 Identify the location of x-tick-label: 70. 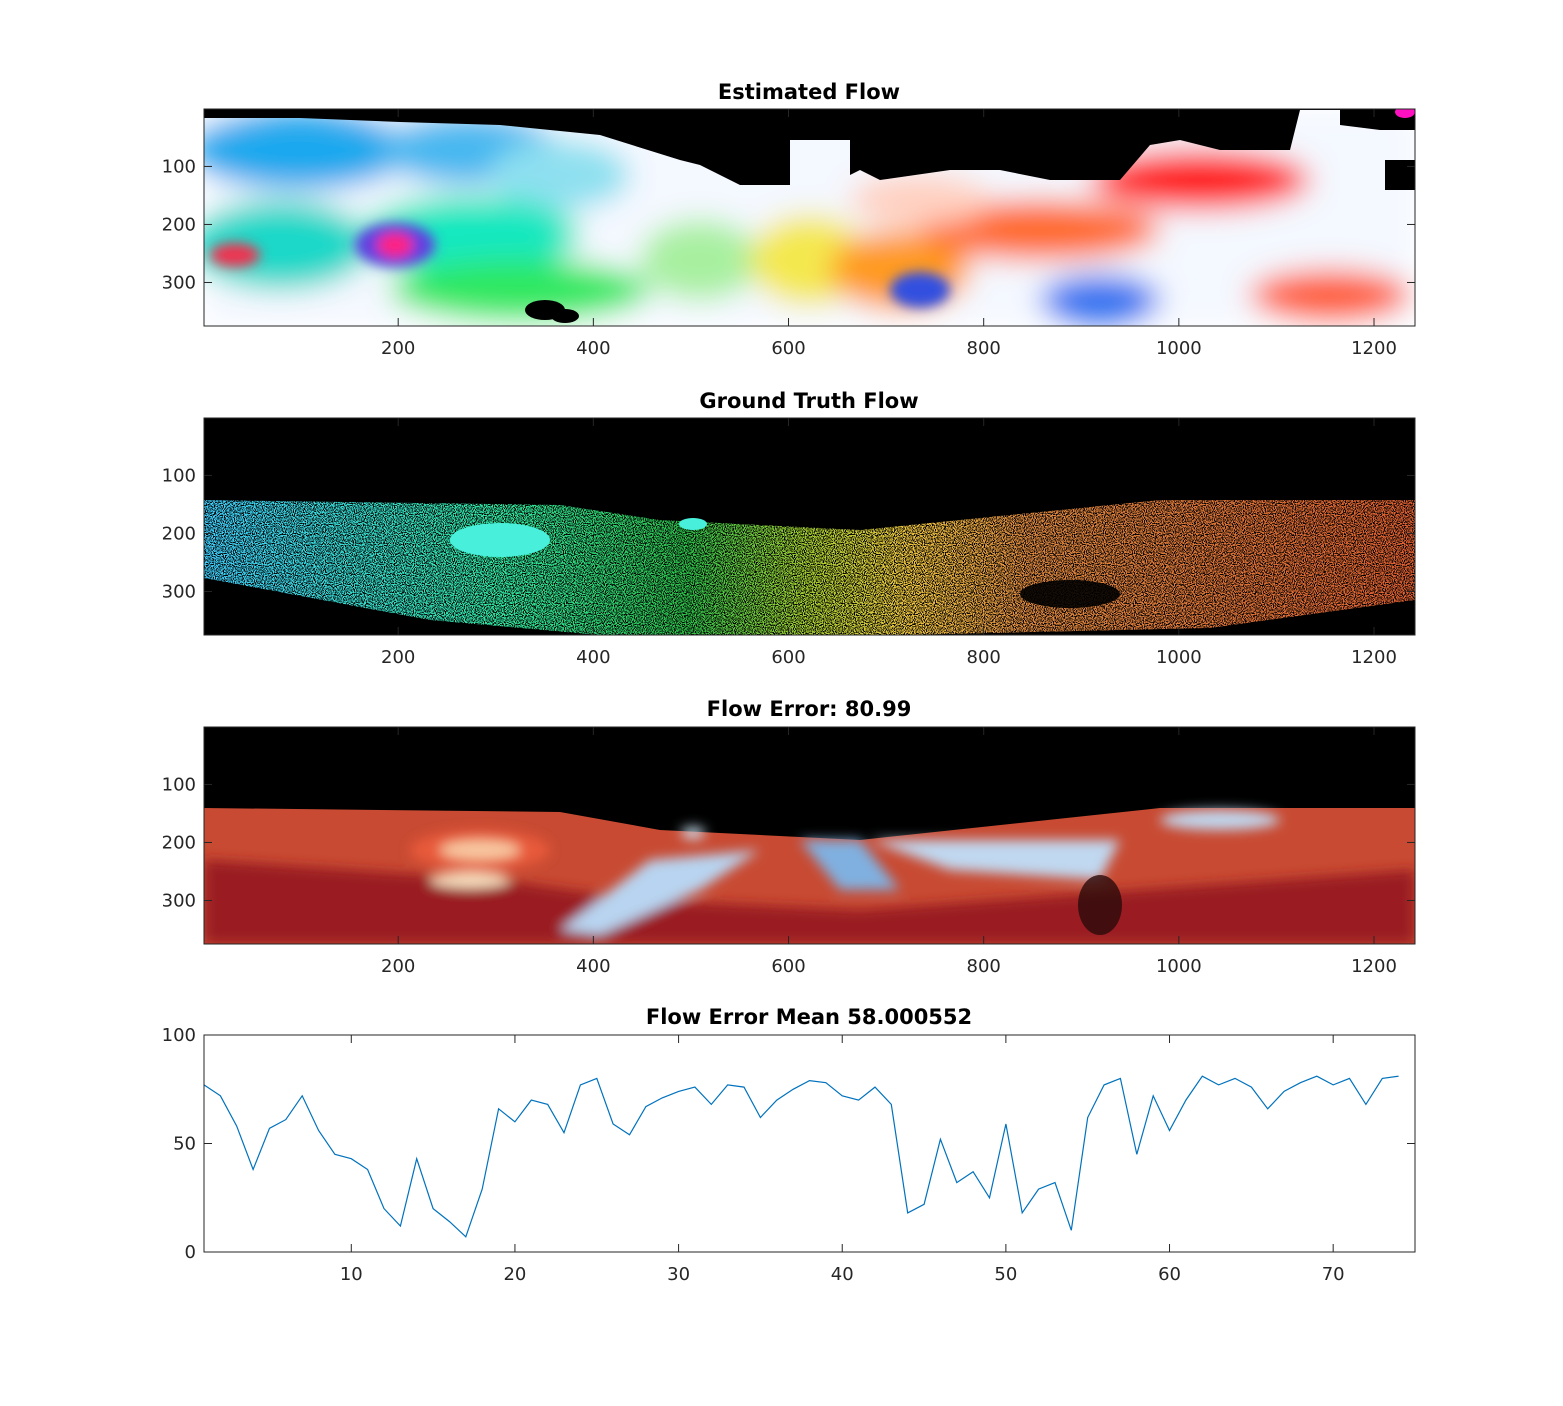
(1333, 1274).